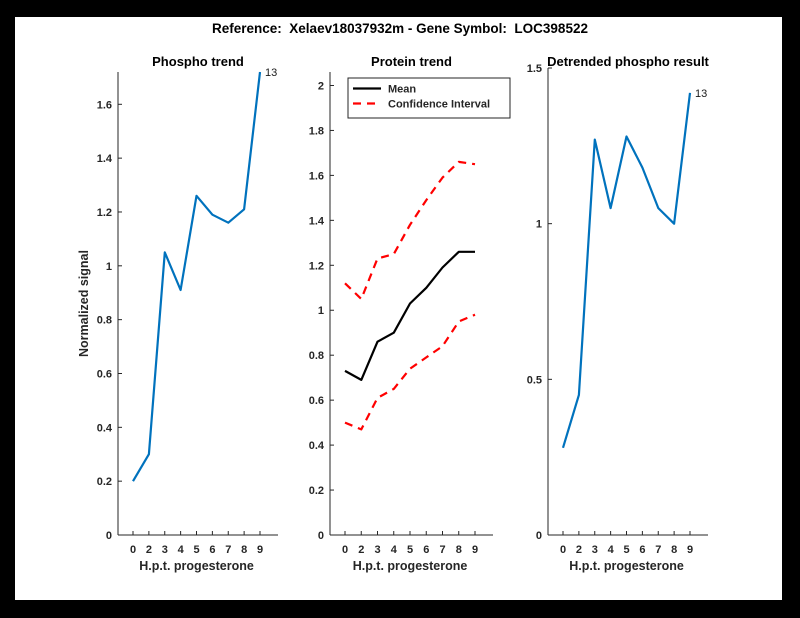  Describe the element at coordinates (84, 303) in the screenshot. I see `y-axis-label: Normalized signal` at that location.